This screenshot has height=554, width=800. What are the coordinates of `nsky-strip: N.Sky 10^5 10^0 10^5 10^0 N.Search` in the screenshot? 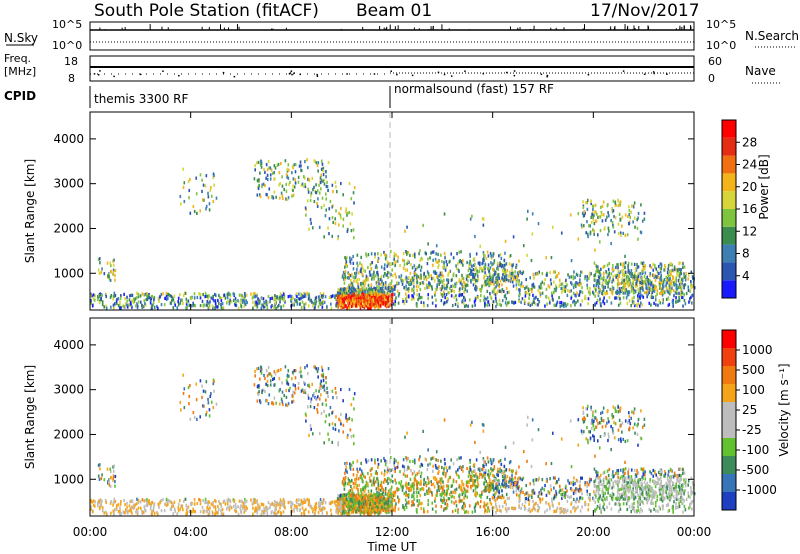 It's located at (401, 35).